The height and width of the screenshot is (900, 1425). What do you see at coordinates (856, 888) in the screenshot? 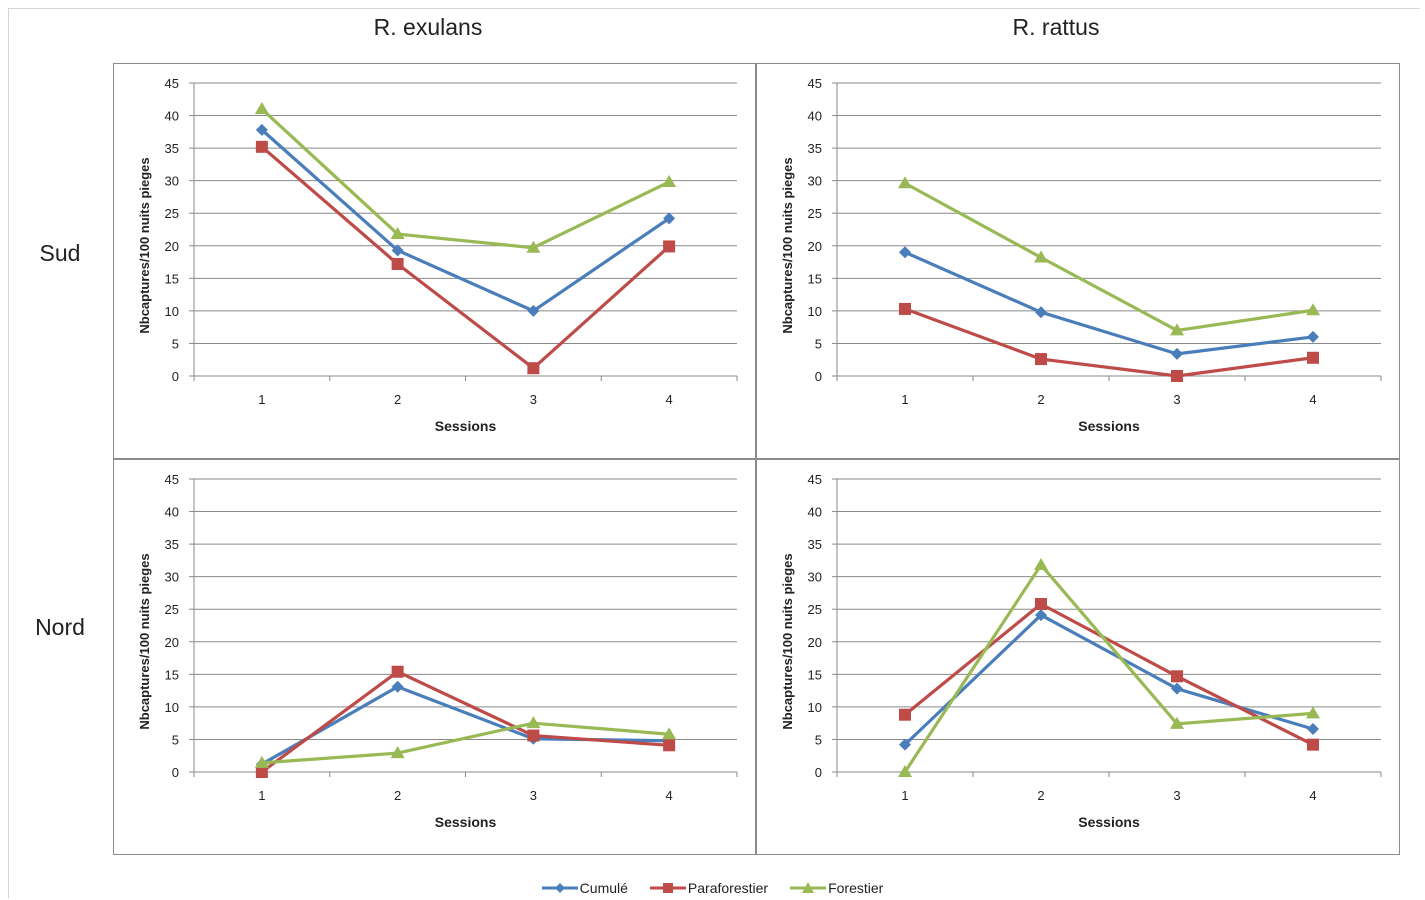
I see `legend-label-forestier: Forestier` at bounding box center [856, 888].